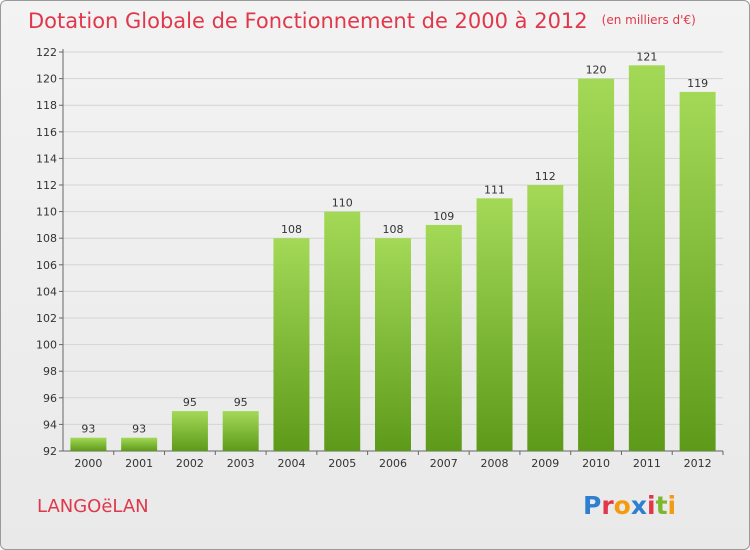 The width and height of the screenshot is (750, 550). I want to click on y-tick-label: 106, so click(46, 265).